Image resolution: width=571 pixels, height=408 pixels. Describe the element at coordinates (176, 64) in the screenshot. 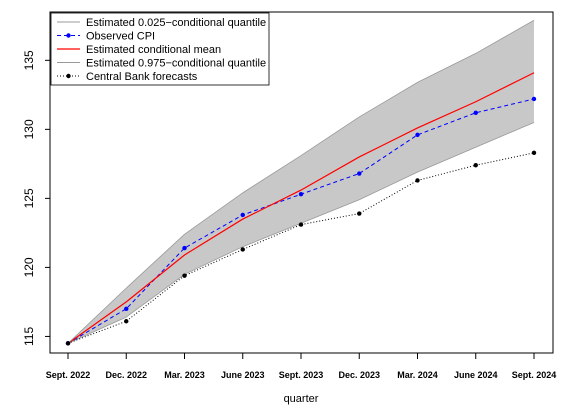

I see `legend-label-3: Estimated 0.975−conditional quantile` at that location.